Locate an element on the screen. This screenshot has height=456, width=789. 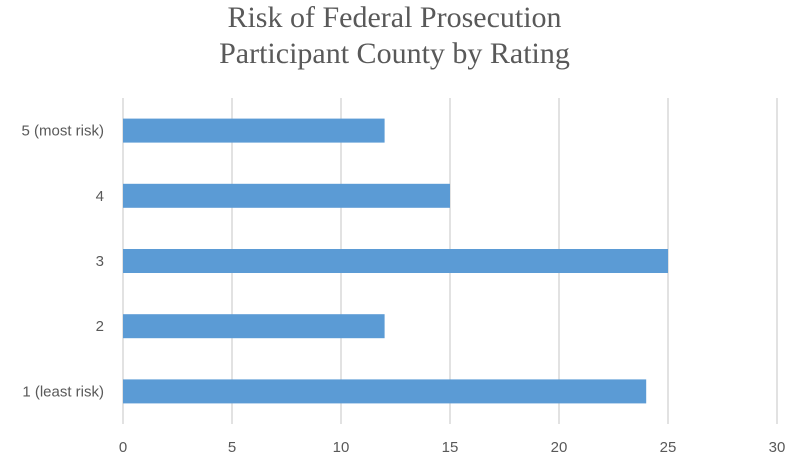
x-tick-label: 5 is located at coordinates (232, 447).